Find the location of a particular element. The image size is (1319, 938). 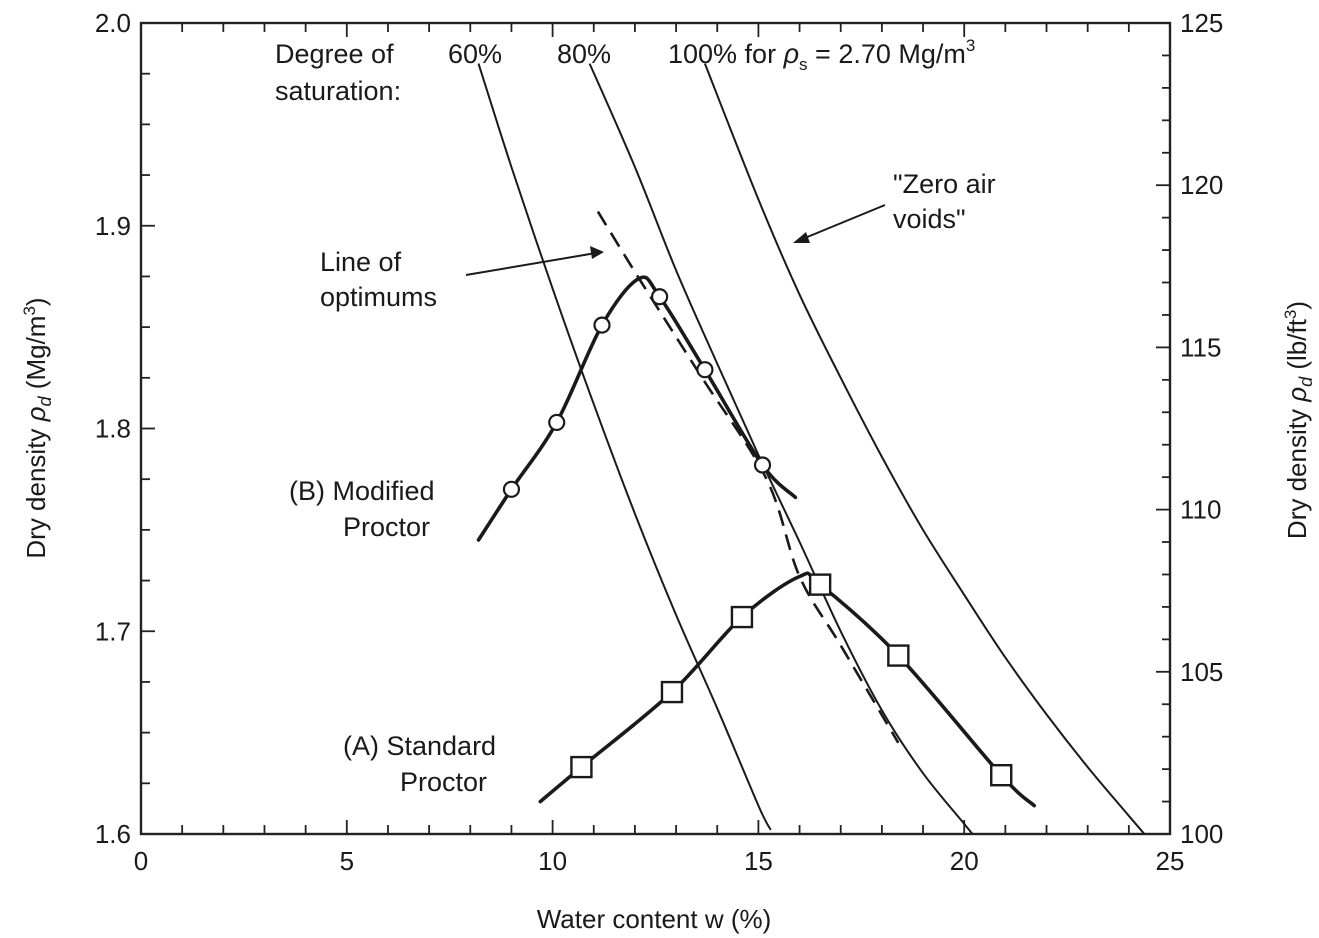

modified-proctor-label: (B) Modified Proctor is located at coordinates (362, 509).